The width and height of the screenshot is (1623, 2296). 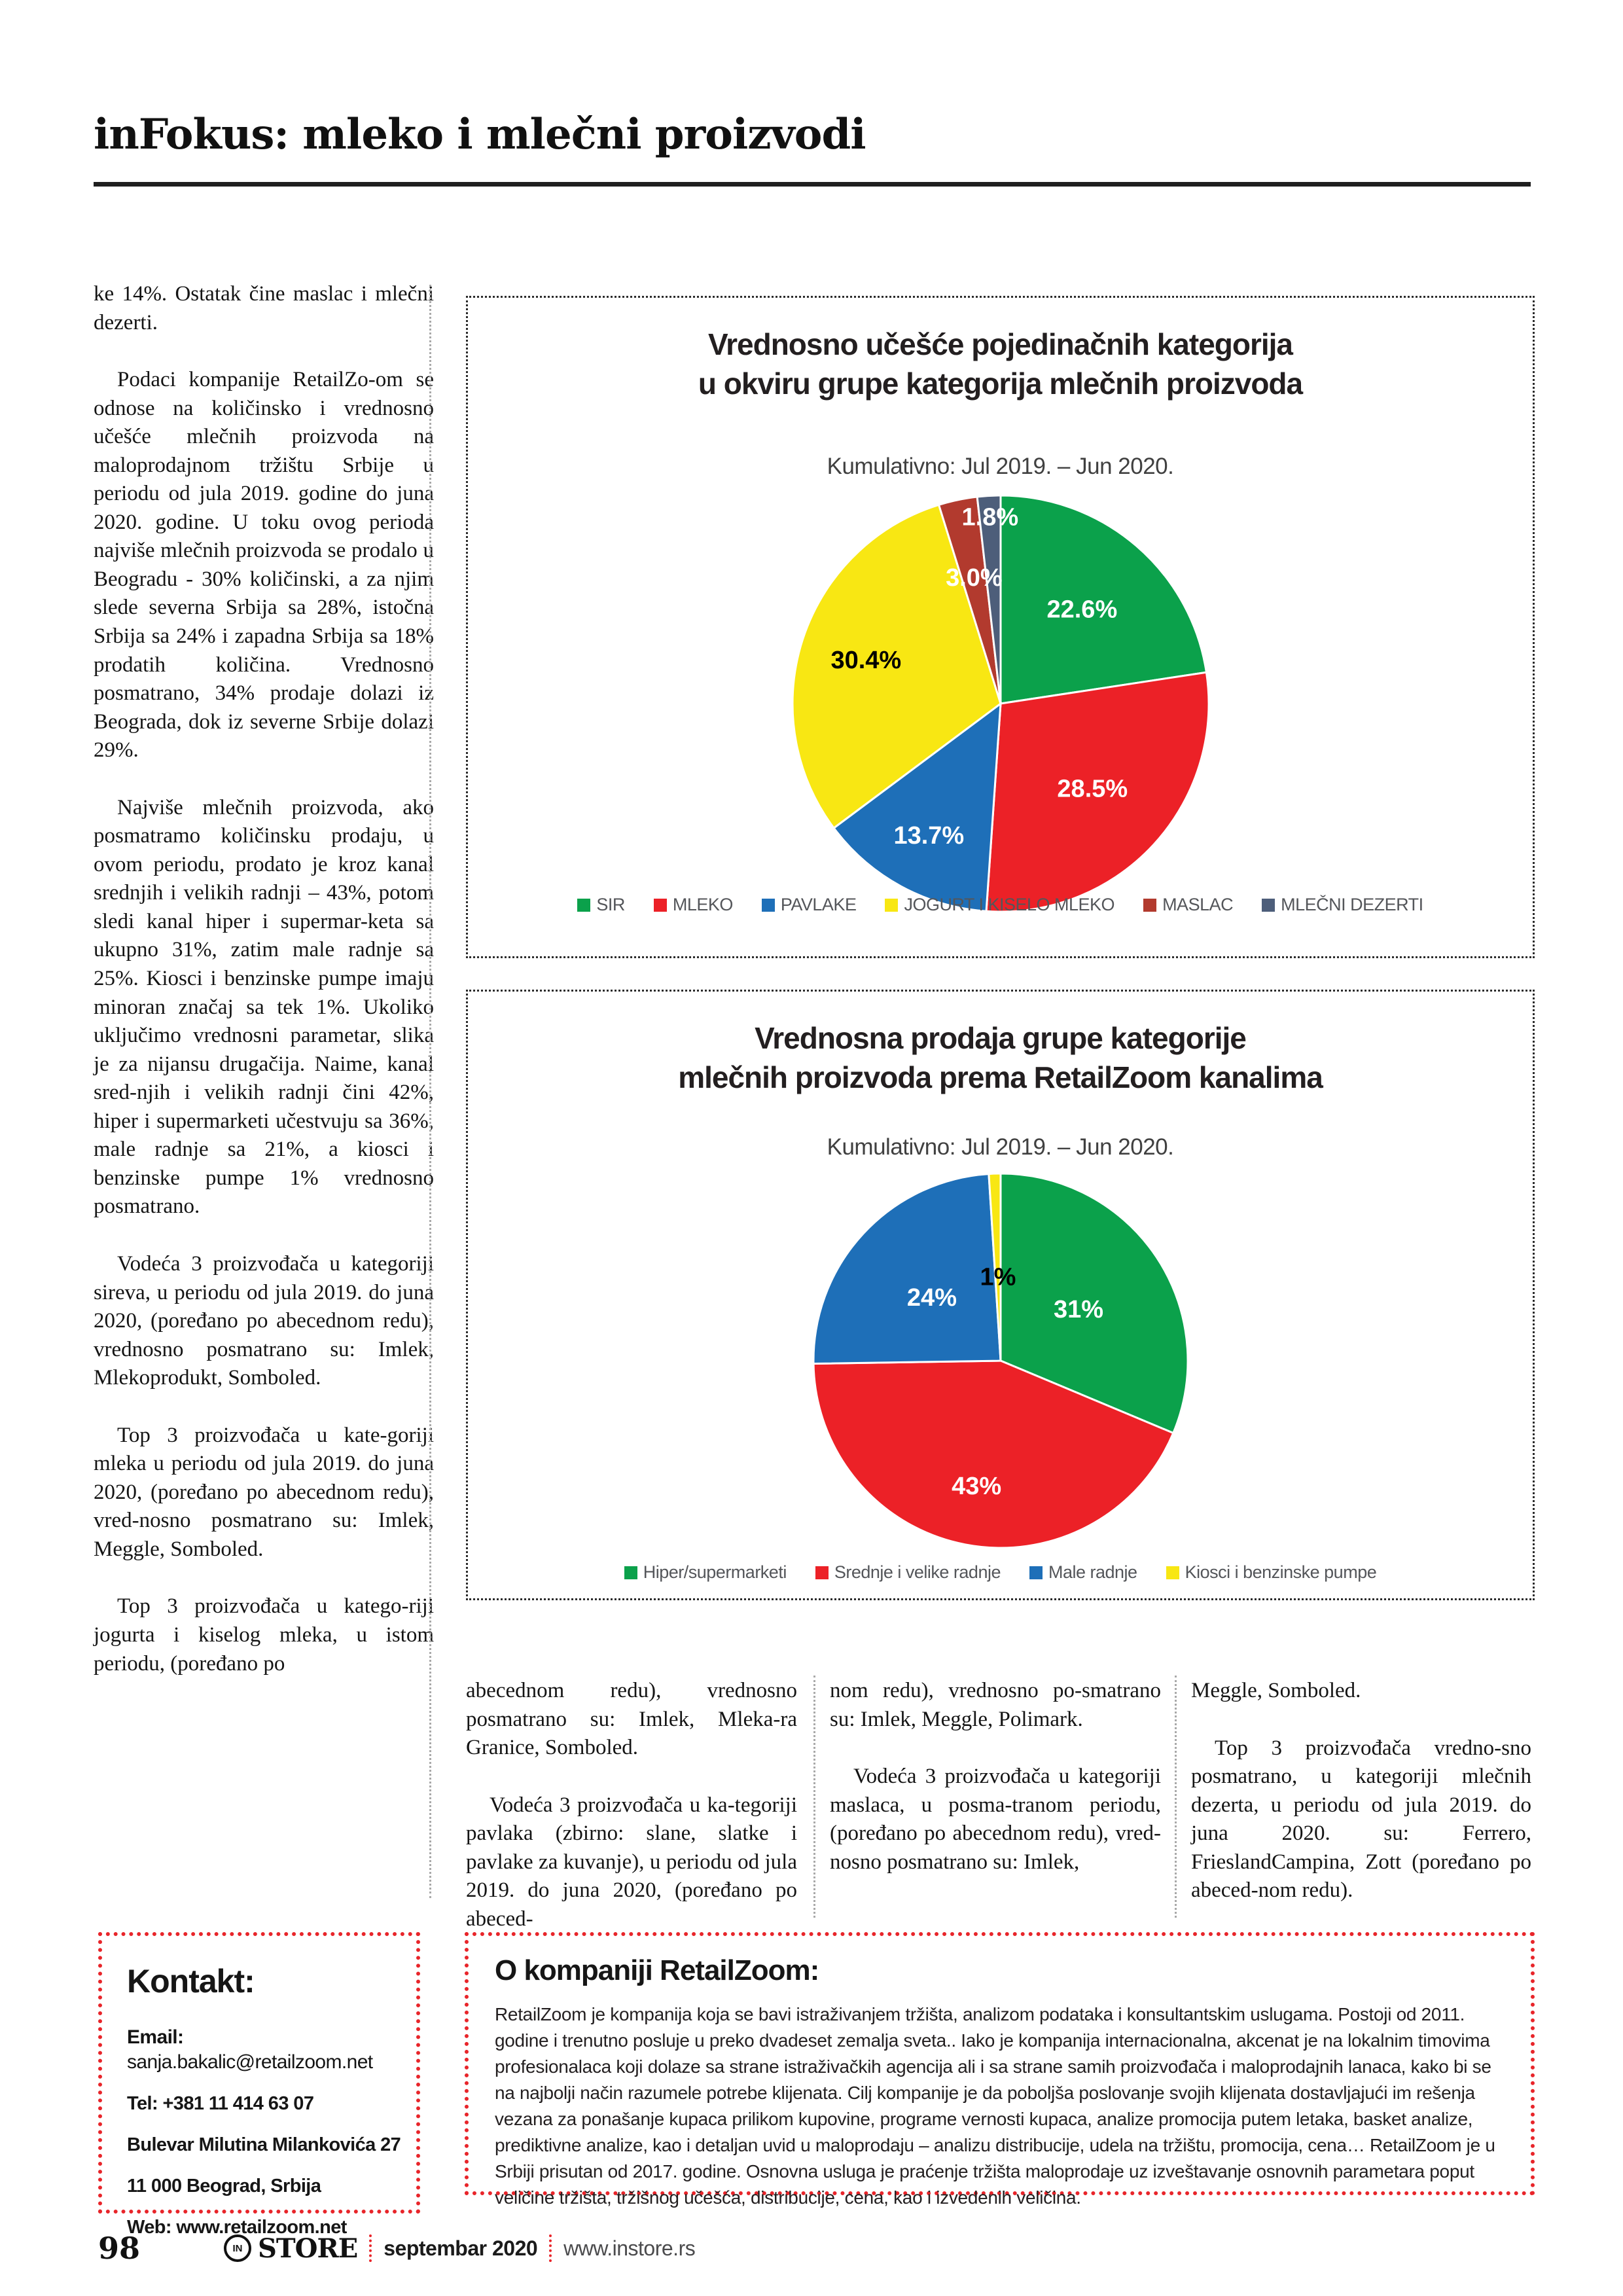 I want to click on legend-item: Male radnje, so click(x=1083, y=1572).